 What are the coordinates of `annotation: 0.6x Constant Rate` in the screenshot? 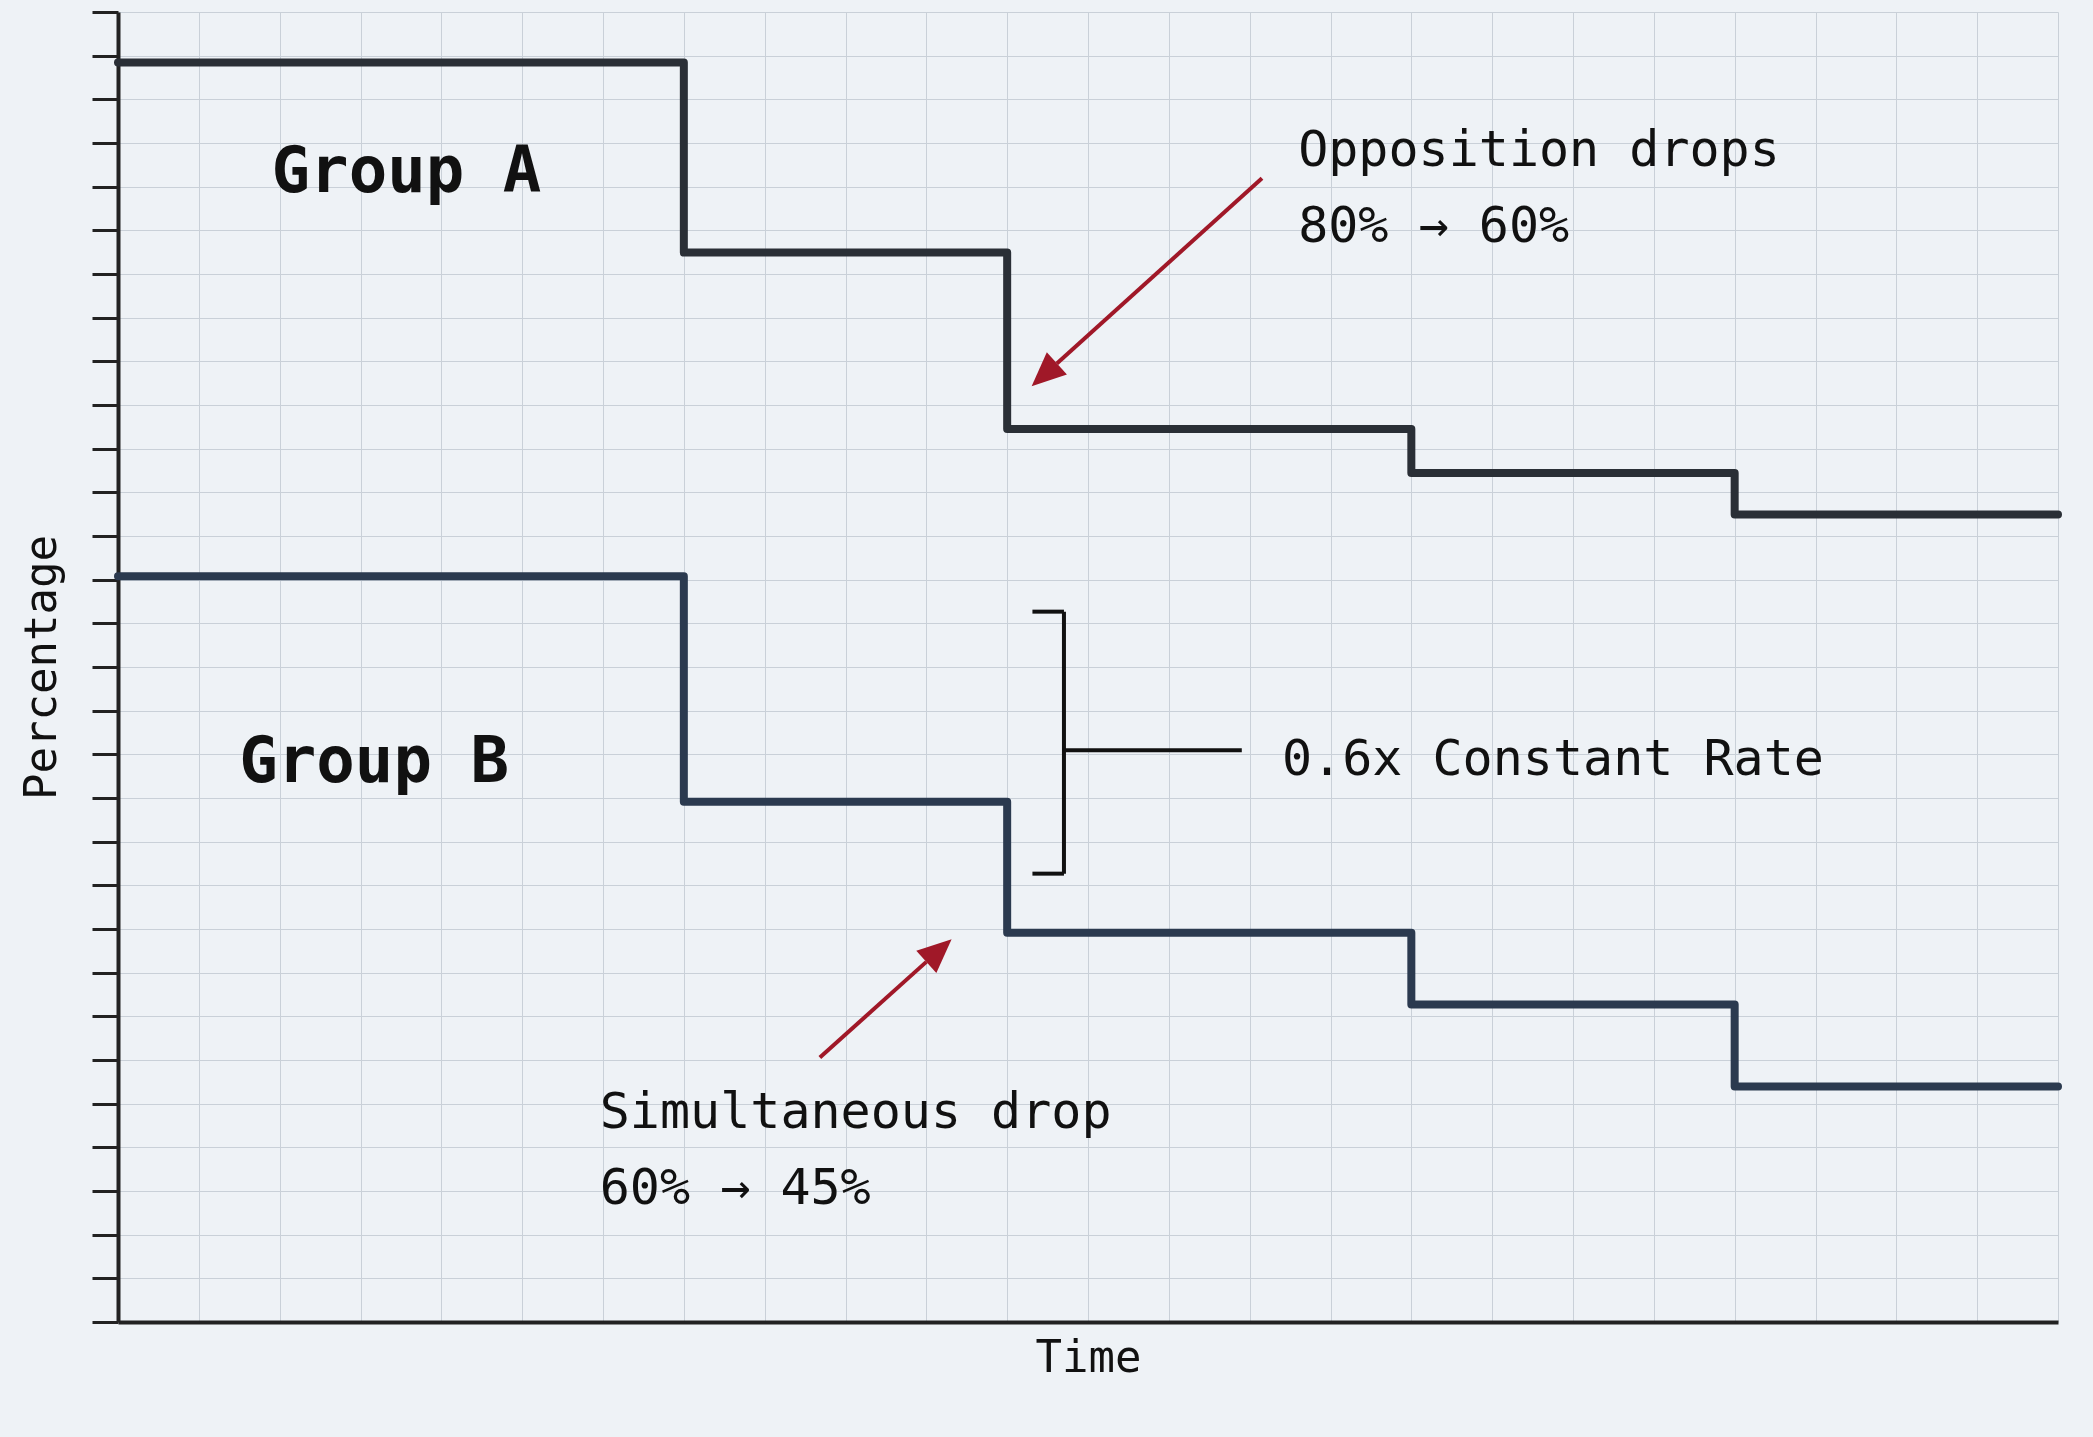 It's located at (1553, 758).